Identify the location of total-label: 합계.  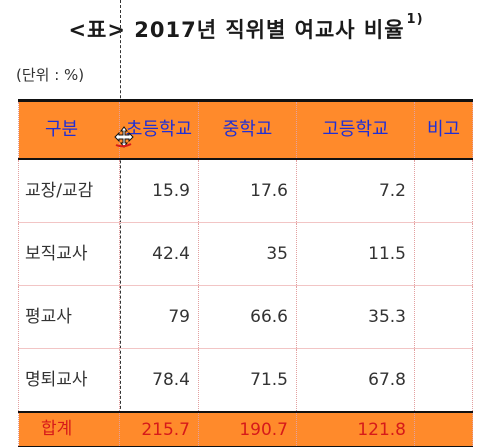
(69, 429).